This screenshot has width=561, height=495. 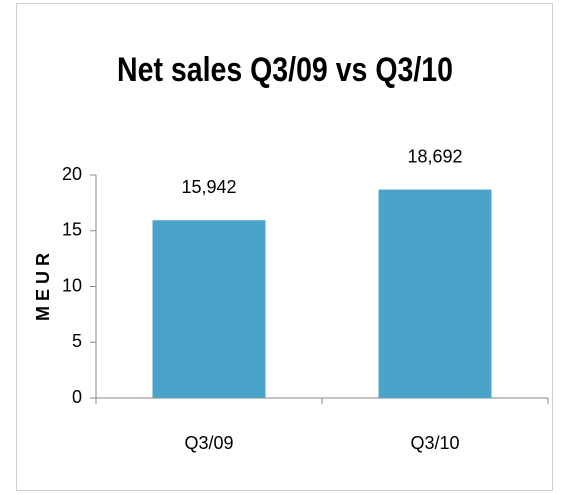 I want to click on y-tick-label: 0, so click(x=77, y=397).